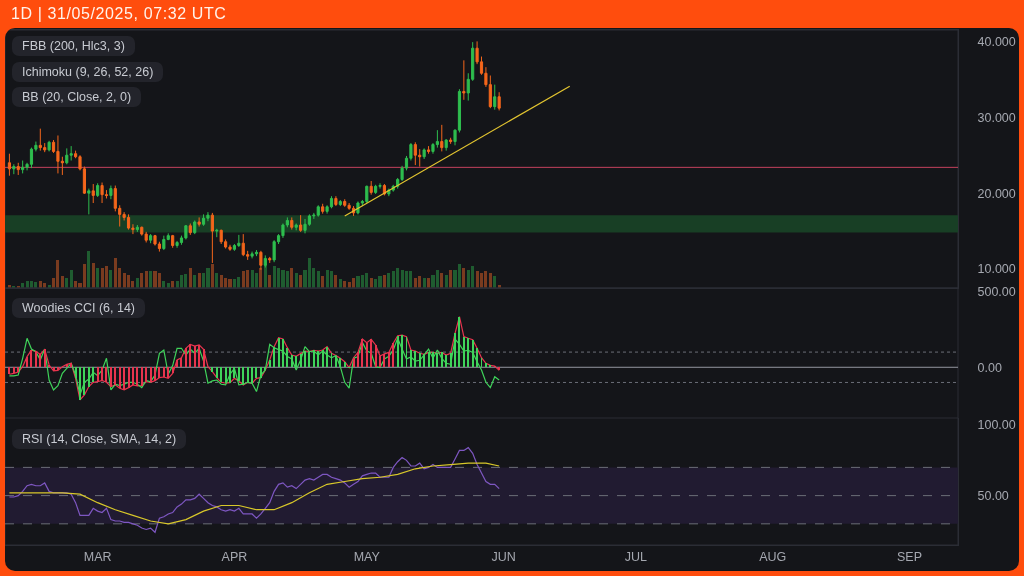  Describe the element at coordinates (234, 557) in the screenshot. I see `x-tick-label: APR` at that location.